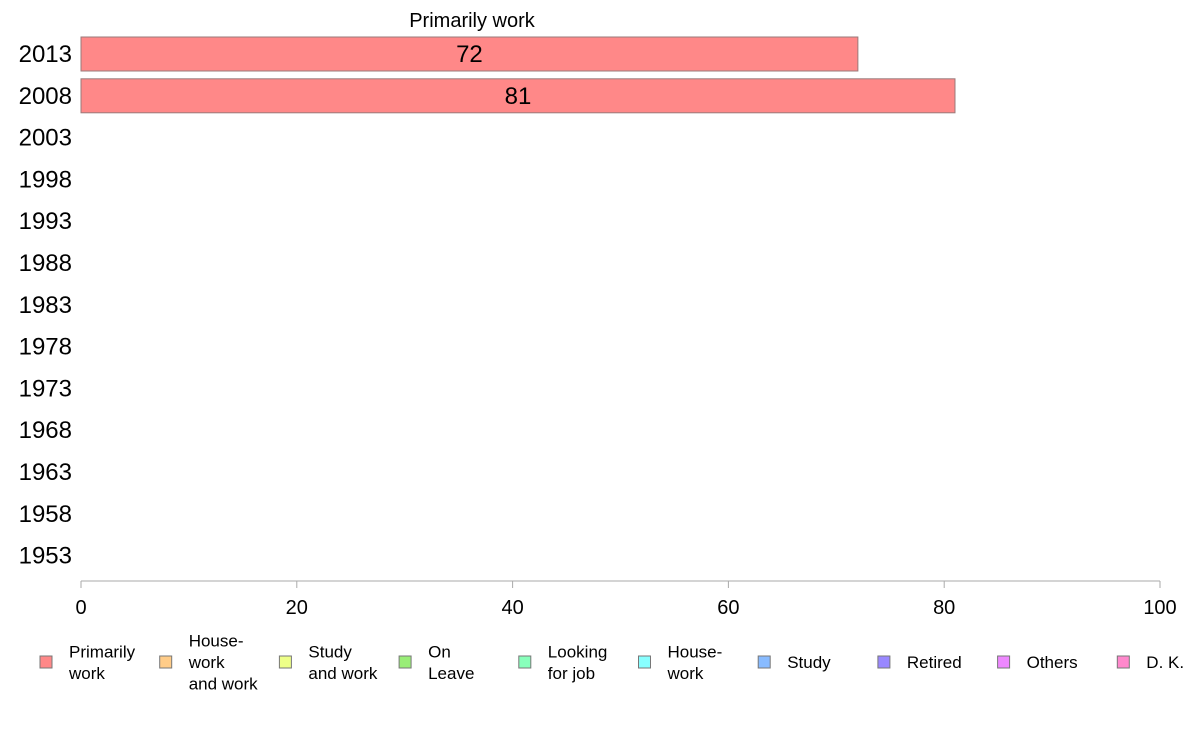 This screenshot has height=741, width=1188. What do you see at coordinates (45, 430) in the screenshot?
I see `year-label-1968: 1968` at bounding box center [45, 430].